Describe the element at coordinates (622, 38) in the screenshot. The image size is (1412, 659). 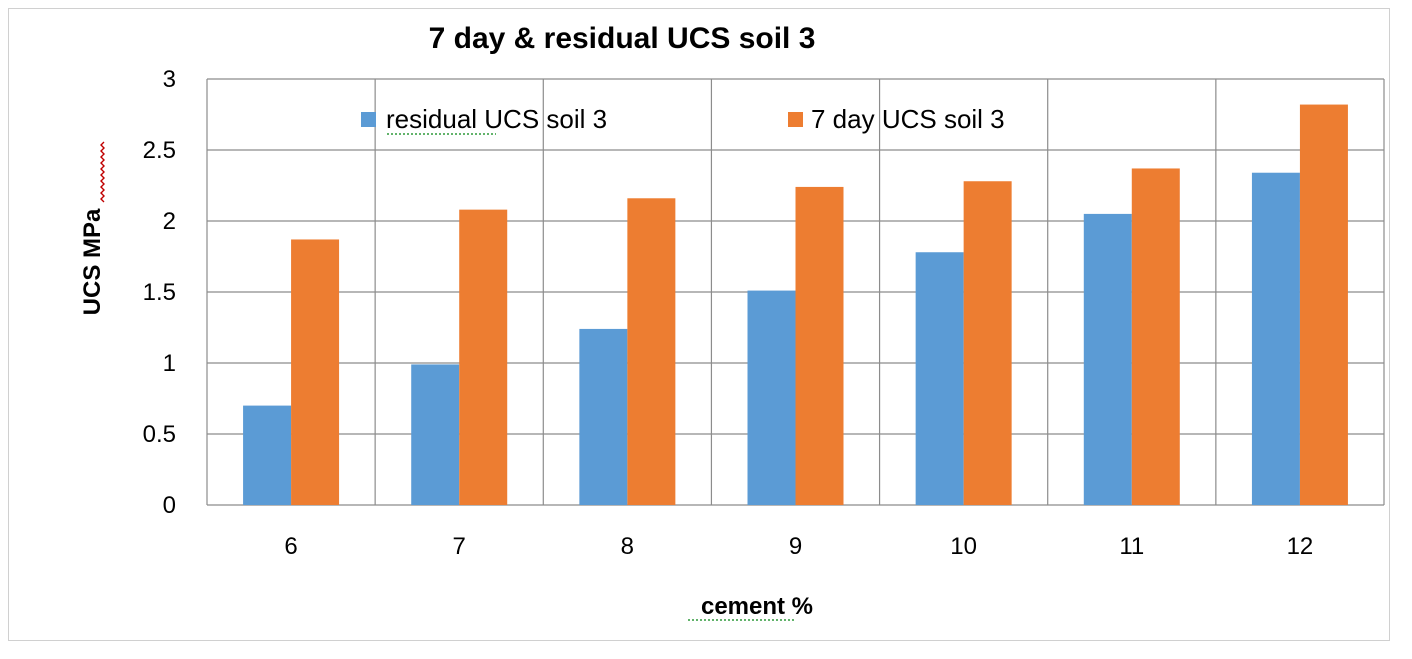
I see `chart-title: 7 day & residual UCS soil 3` at that location.